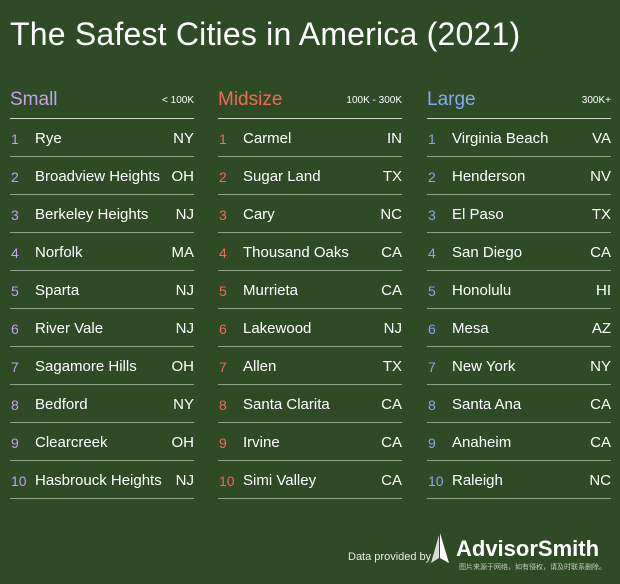 The width and height of the screenshot is (620, 584). Describe the element at coordinates (487, 404) in the screenshot. I see `city-name: Santa Ana` at that location.